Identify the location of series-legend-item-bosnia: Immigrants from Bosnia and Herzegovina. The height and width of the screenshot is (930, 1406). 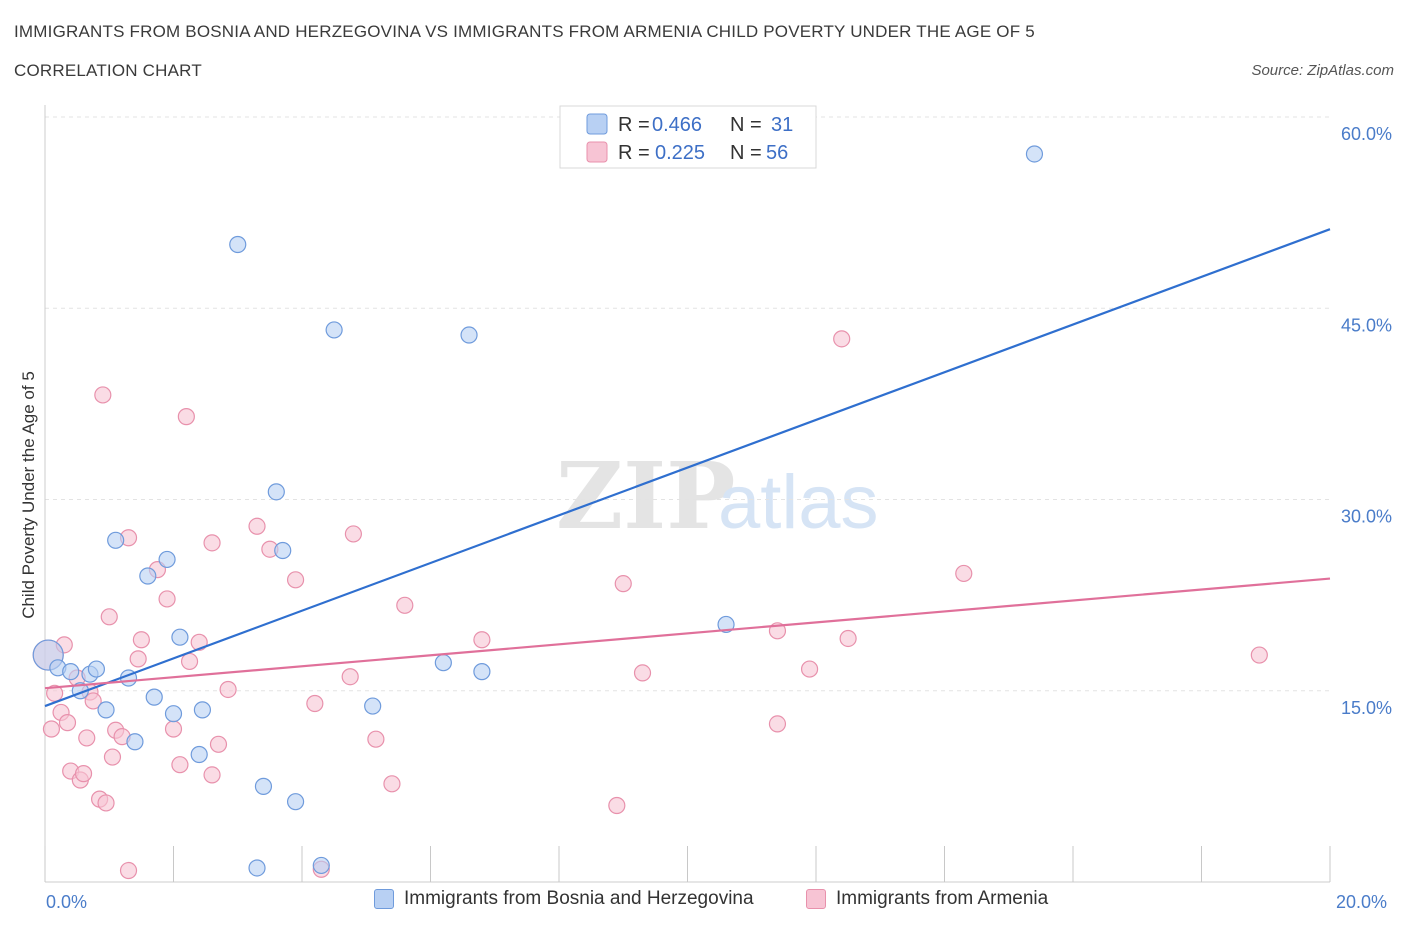
(564, 899).